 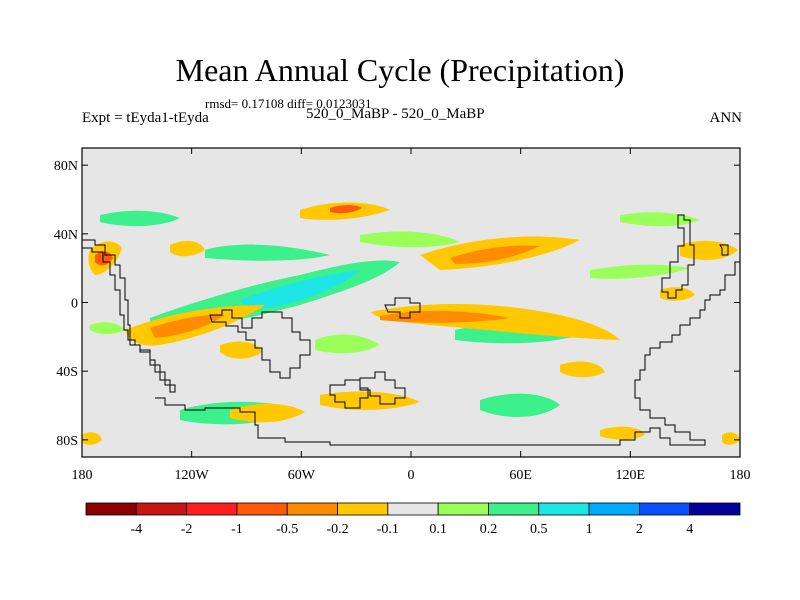 I want to click on coastline-east-asia, so click(x=678, y=256).